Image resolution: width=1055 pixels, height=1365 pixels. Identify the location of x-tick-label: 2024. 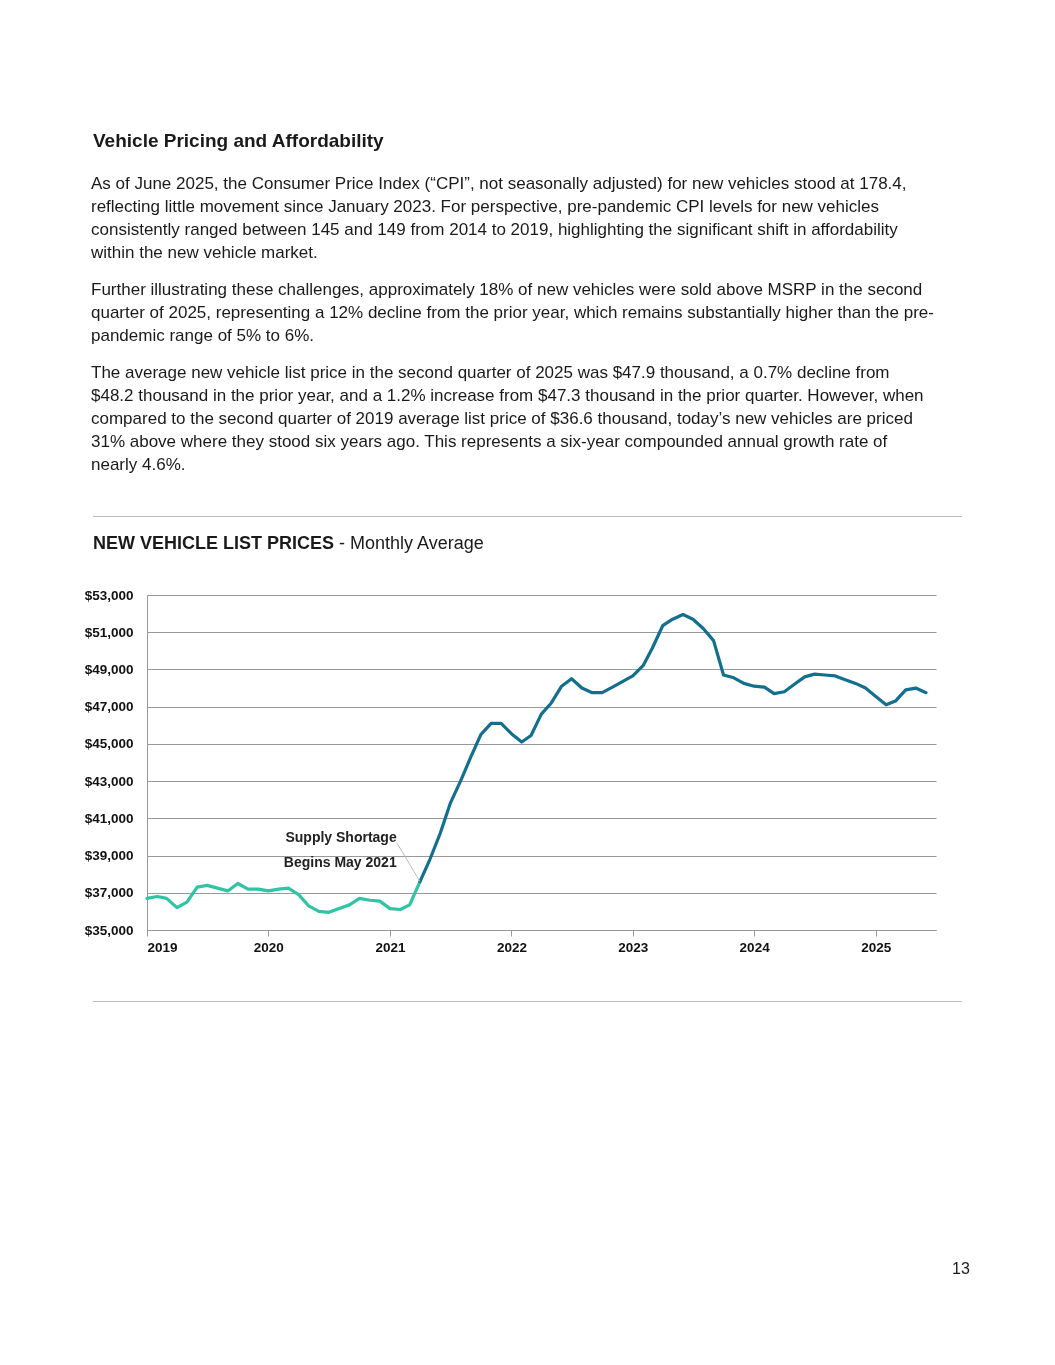
(755, 947).